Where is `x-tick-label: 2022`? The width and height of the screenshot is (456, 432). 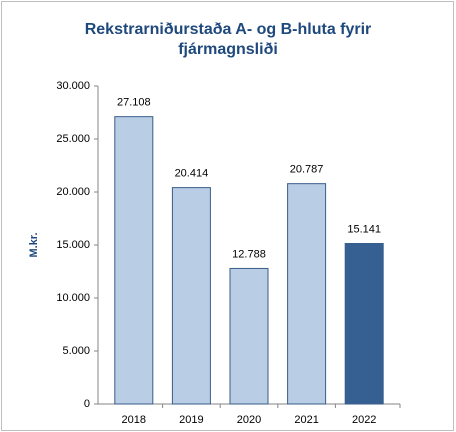 x-tick-label: 2022 is located at coordinates (364, 420).